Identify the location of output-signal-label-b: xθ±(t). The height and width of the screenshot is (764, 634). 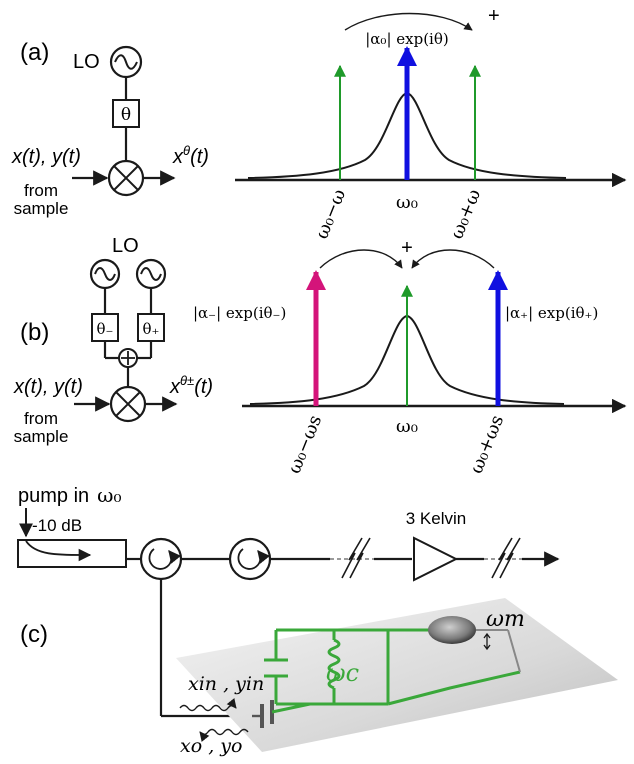
(191, 385).